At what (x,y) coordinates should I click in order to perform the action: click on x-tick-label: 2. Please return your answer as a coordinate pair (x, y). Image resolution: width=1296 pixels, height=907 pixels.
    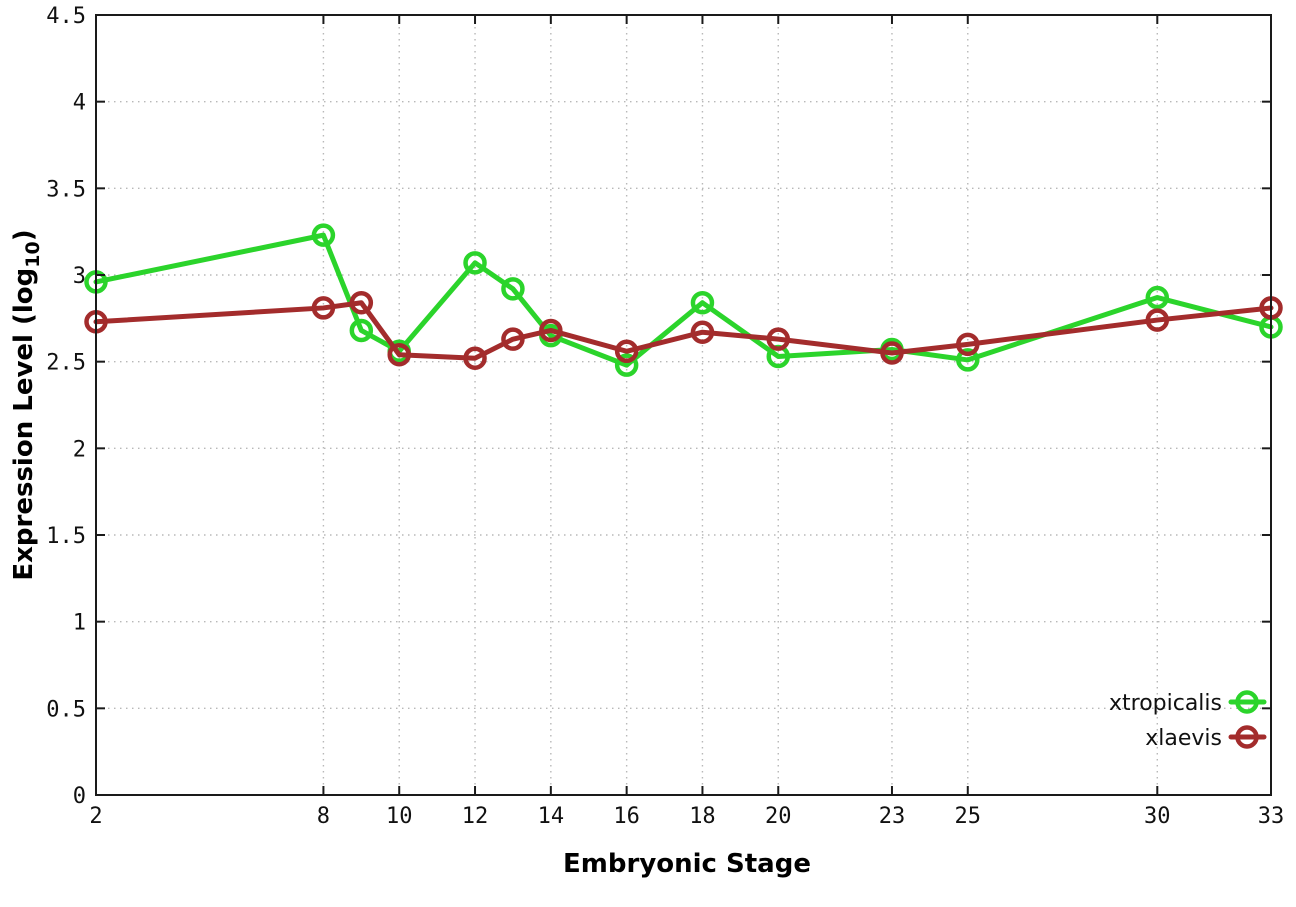
    Looking at the image, I should click on (95, 816).